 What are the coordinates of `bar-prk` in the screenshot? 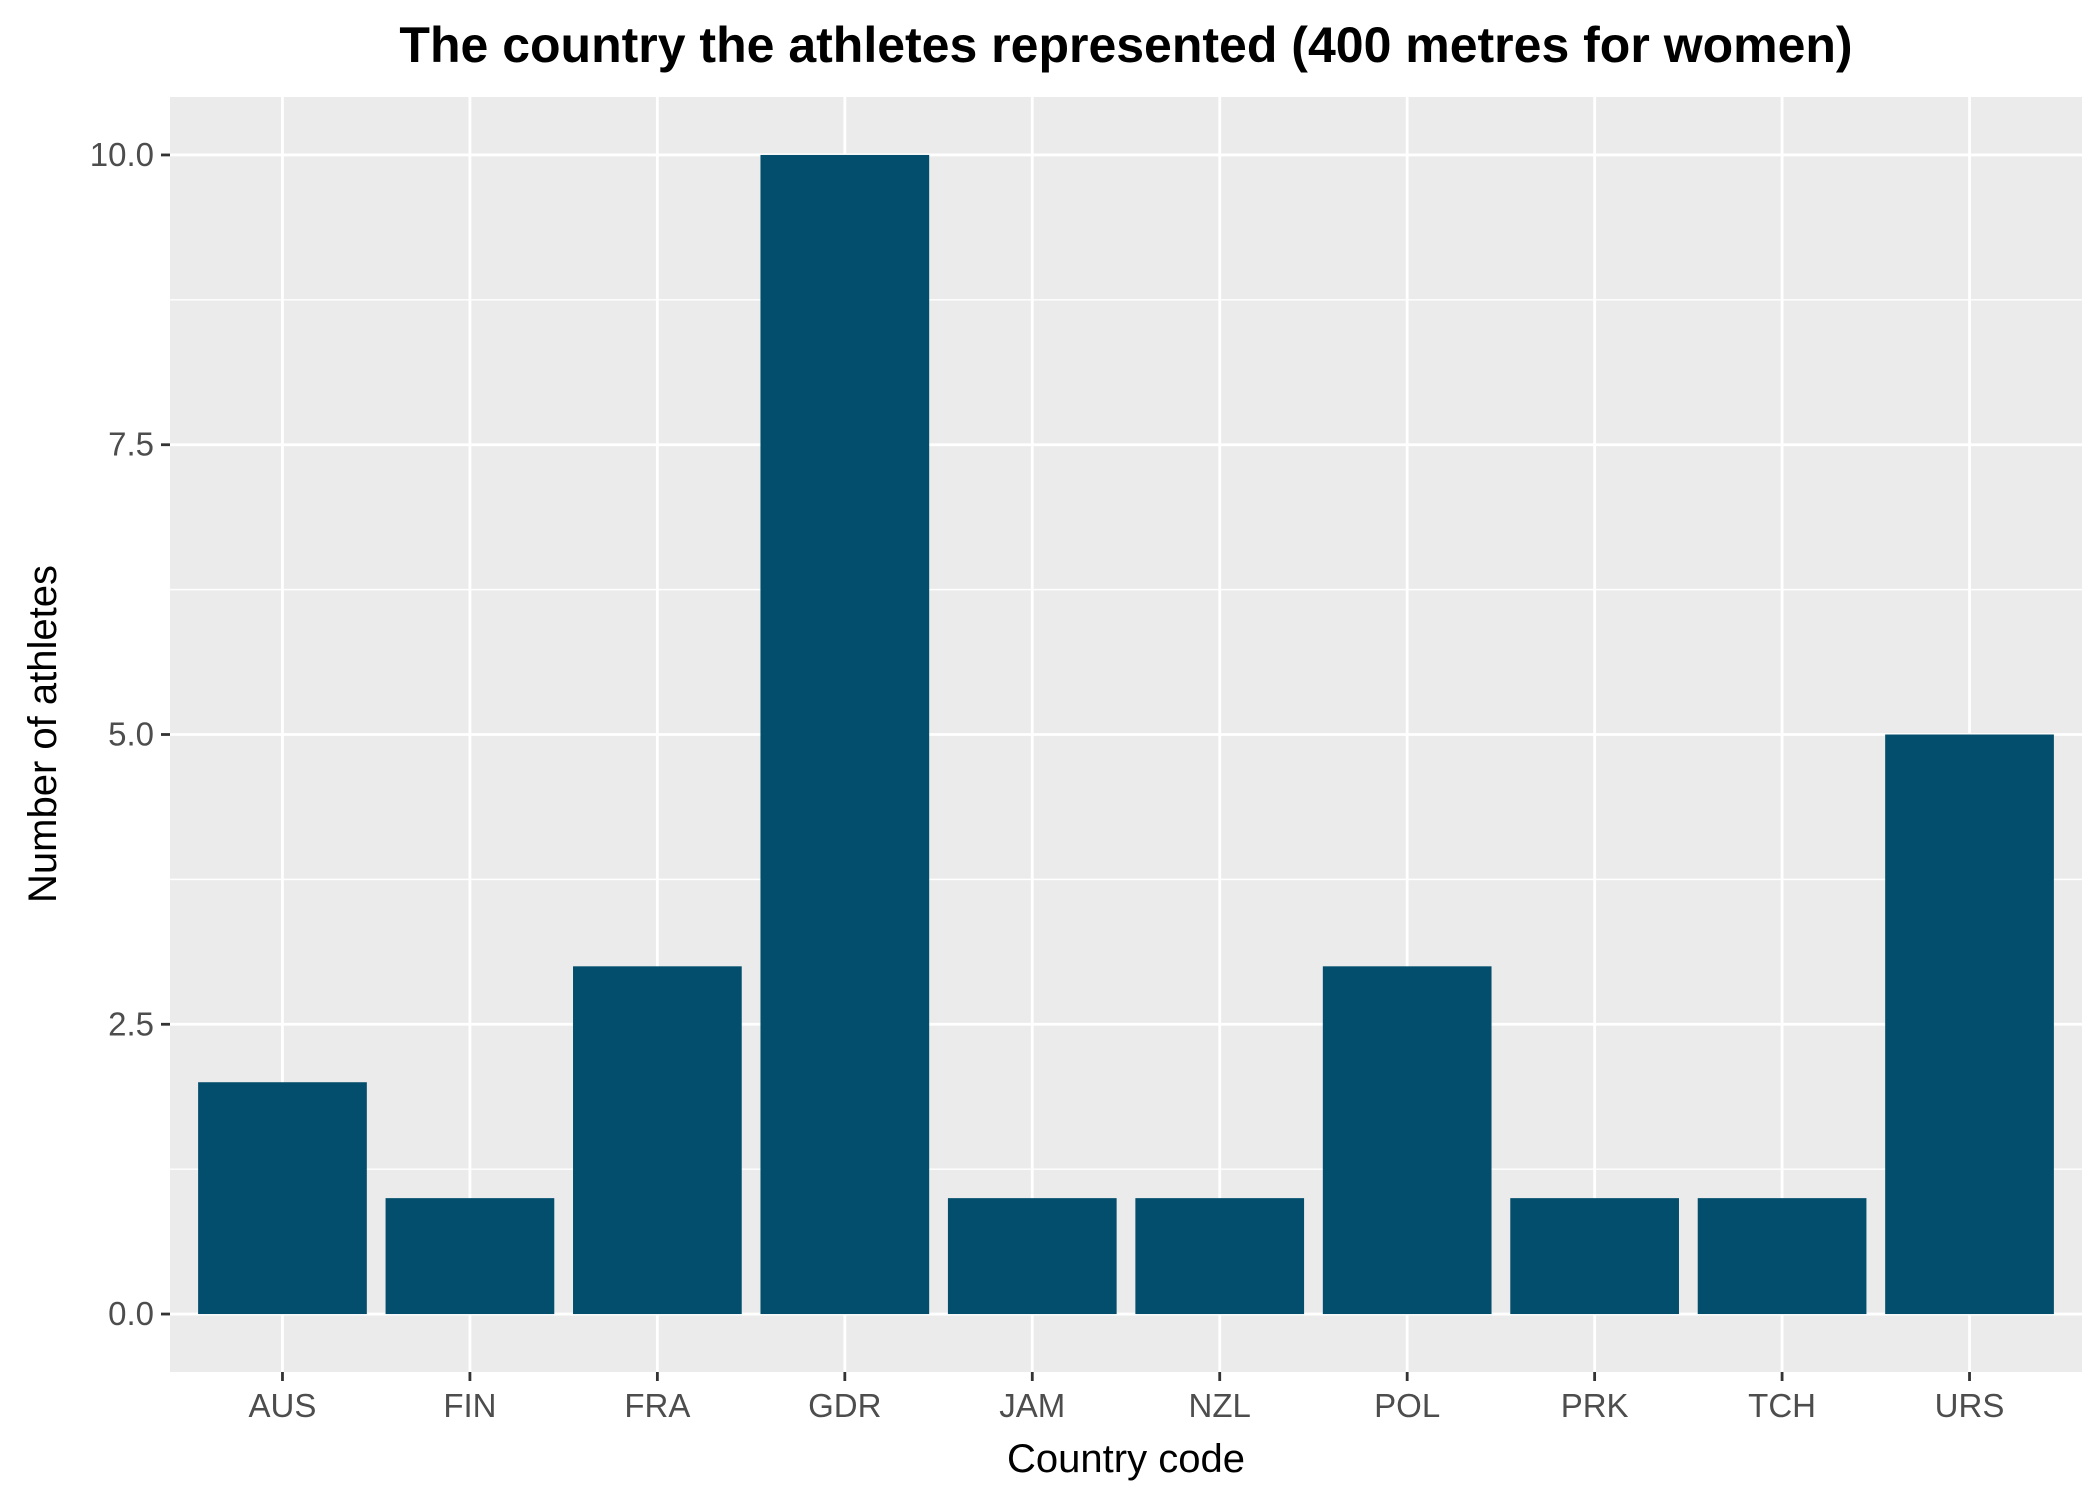 It's located at (1594, 1256).